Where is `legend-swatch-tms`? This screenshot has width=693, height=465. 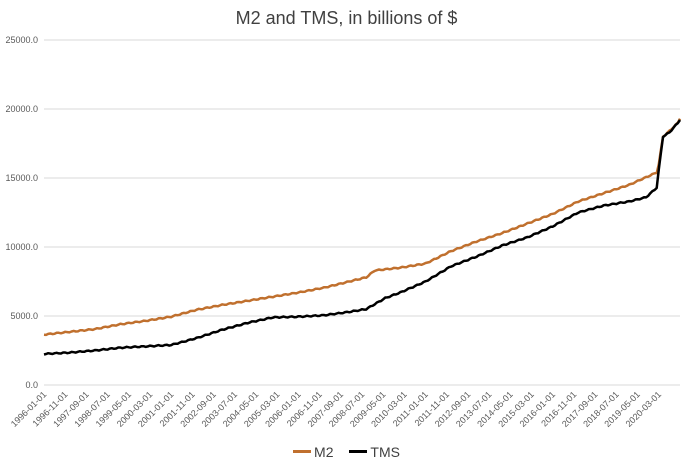
legend-swatch-tms is located at coordinates (358, 451).